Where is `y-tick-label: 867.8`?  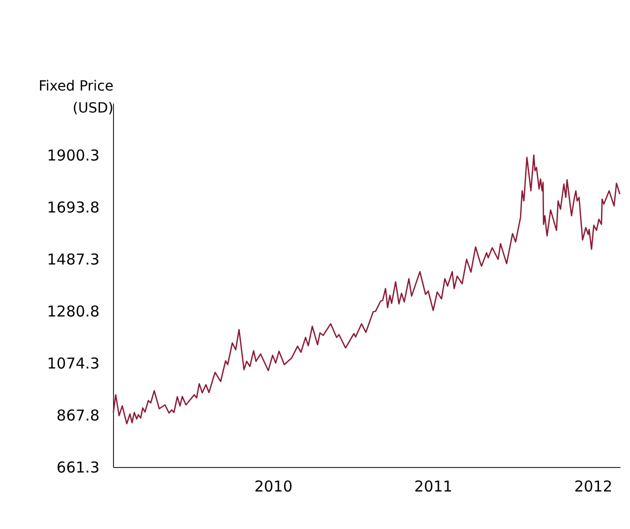 y-tick-label: 867.8 is located at coordinates (78, 415).